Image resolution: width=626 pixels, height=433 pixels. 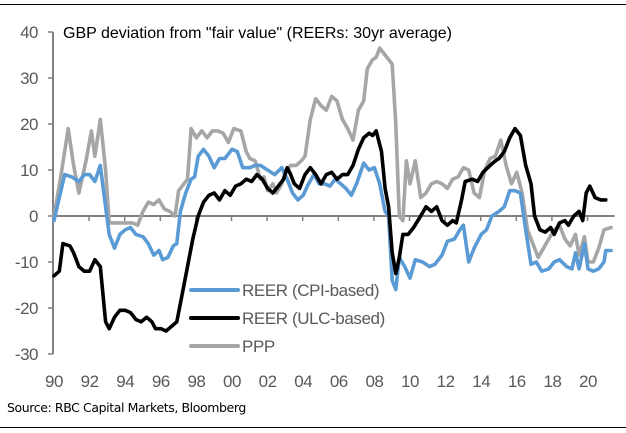 I want to click on y-tick-label: 30, so click(x=29, y=78).